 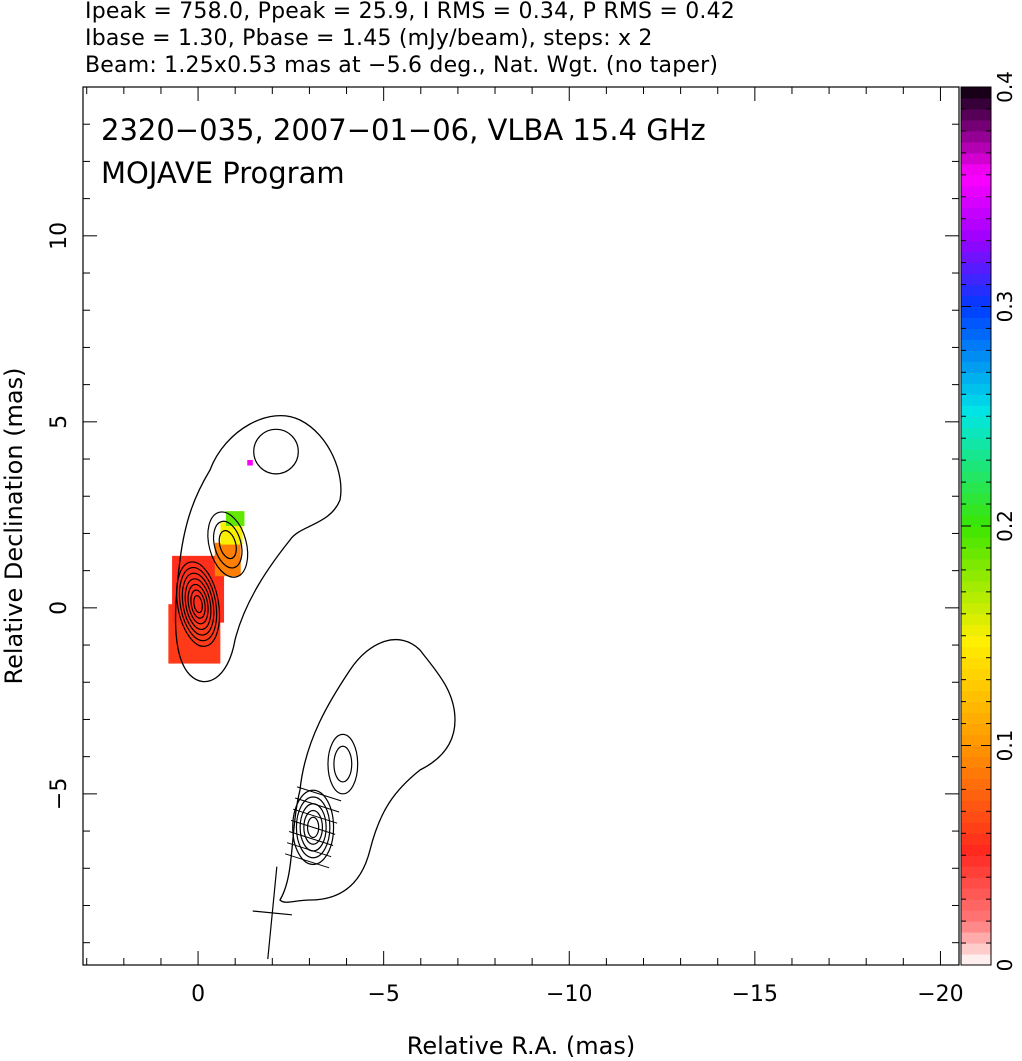 What do you see at coordinates (1005, 87) in the screenshot?
I see `colorbar-tick-label: 0.4` at bounding box center [1005, 87].